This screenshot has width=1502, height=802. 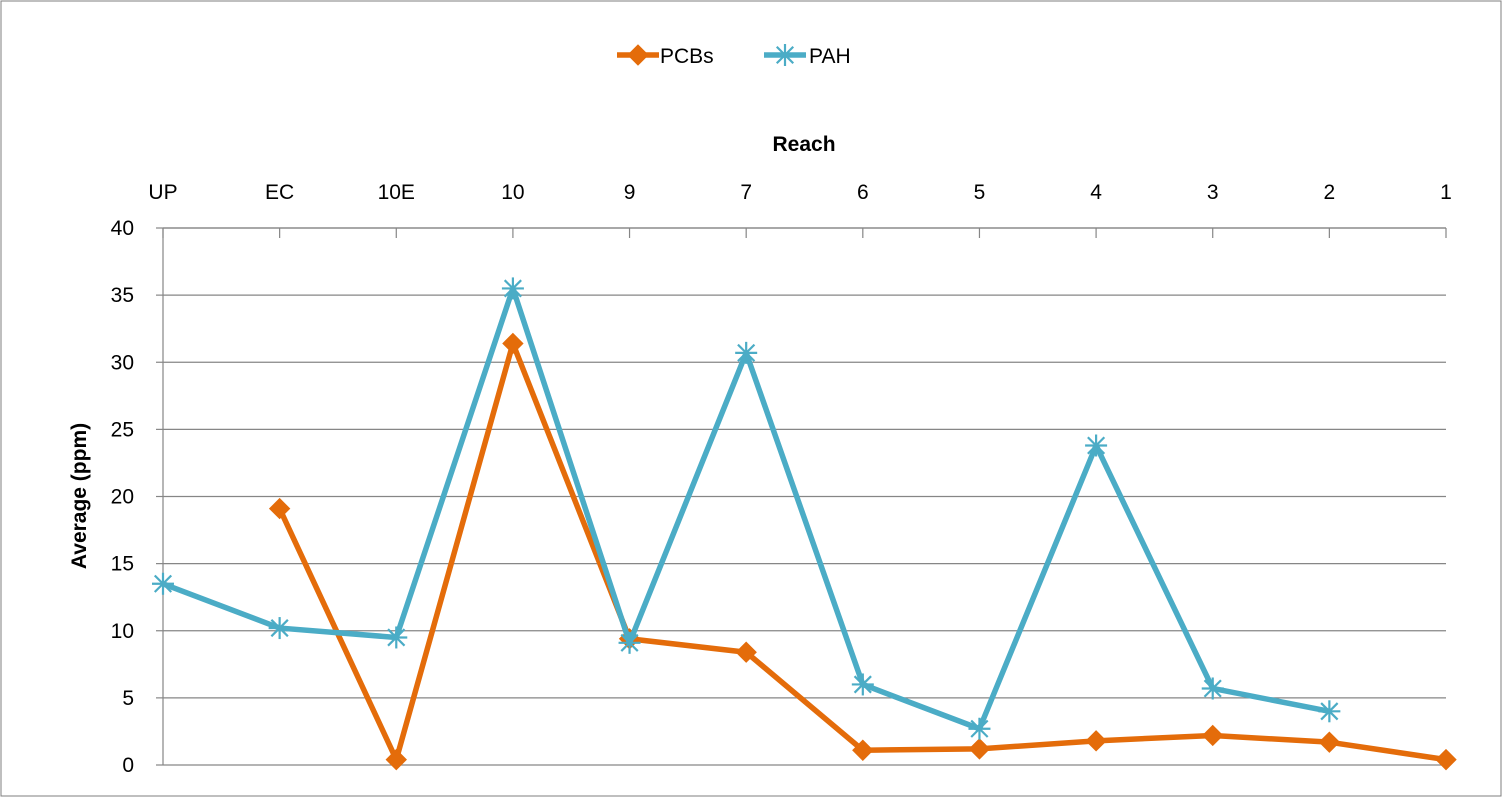 I want to click on x-tick-label: UP, so click(x=162, y=192).